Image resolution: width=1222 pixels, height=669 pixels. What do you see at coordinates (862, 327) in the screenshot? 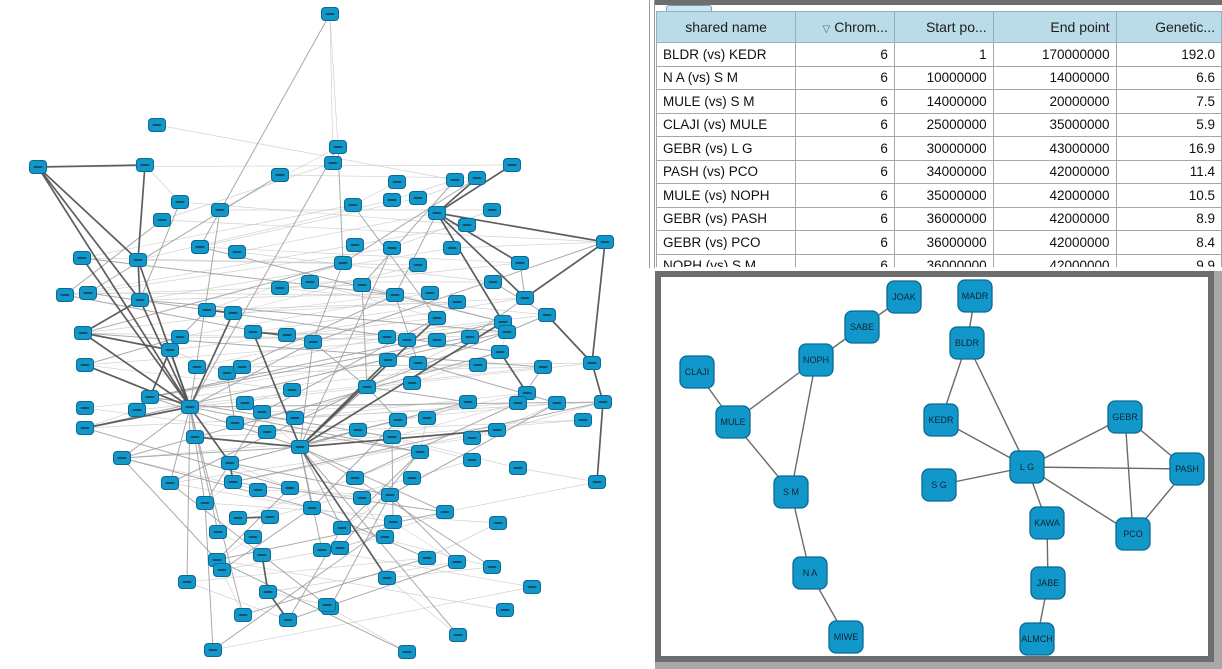
I see `node-sabe: SABE` at bounding box center [862, 327].